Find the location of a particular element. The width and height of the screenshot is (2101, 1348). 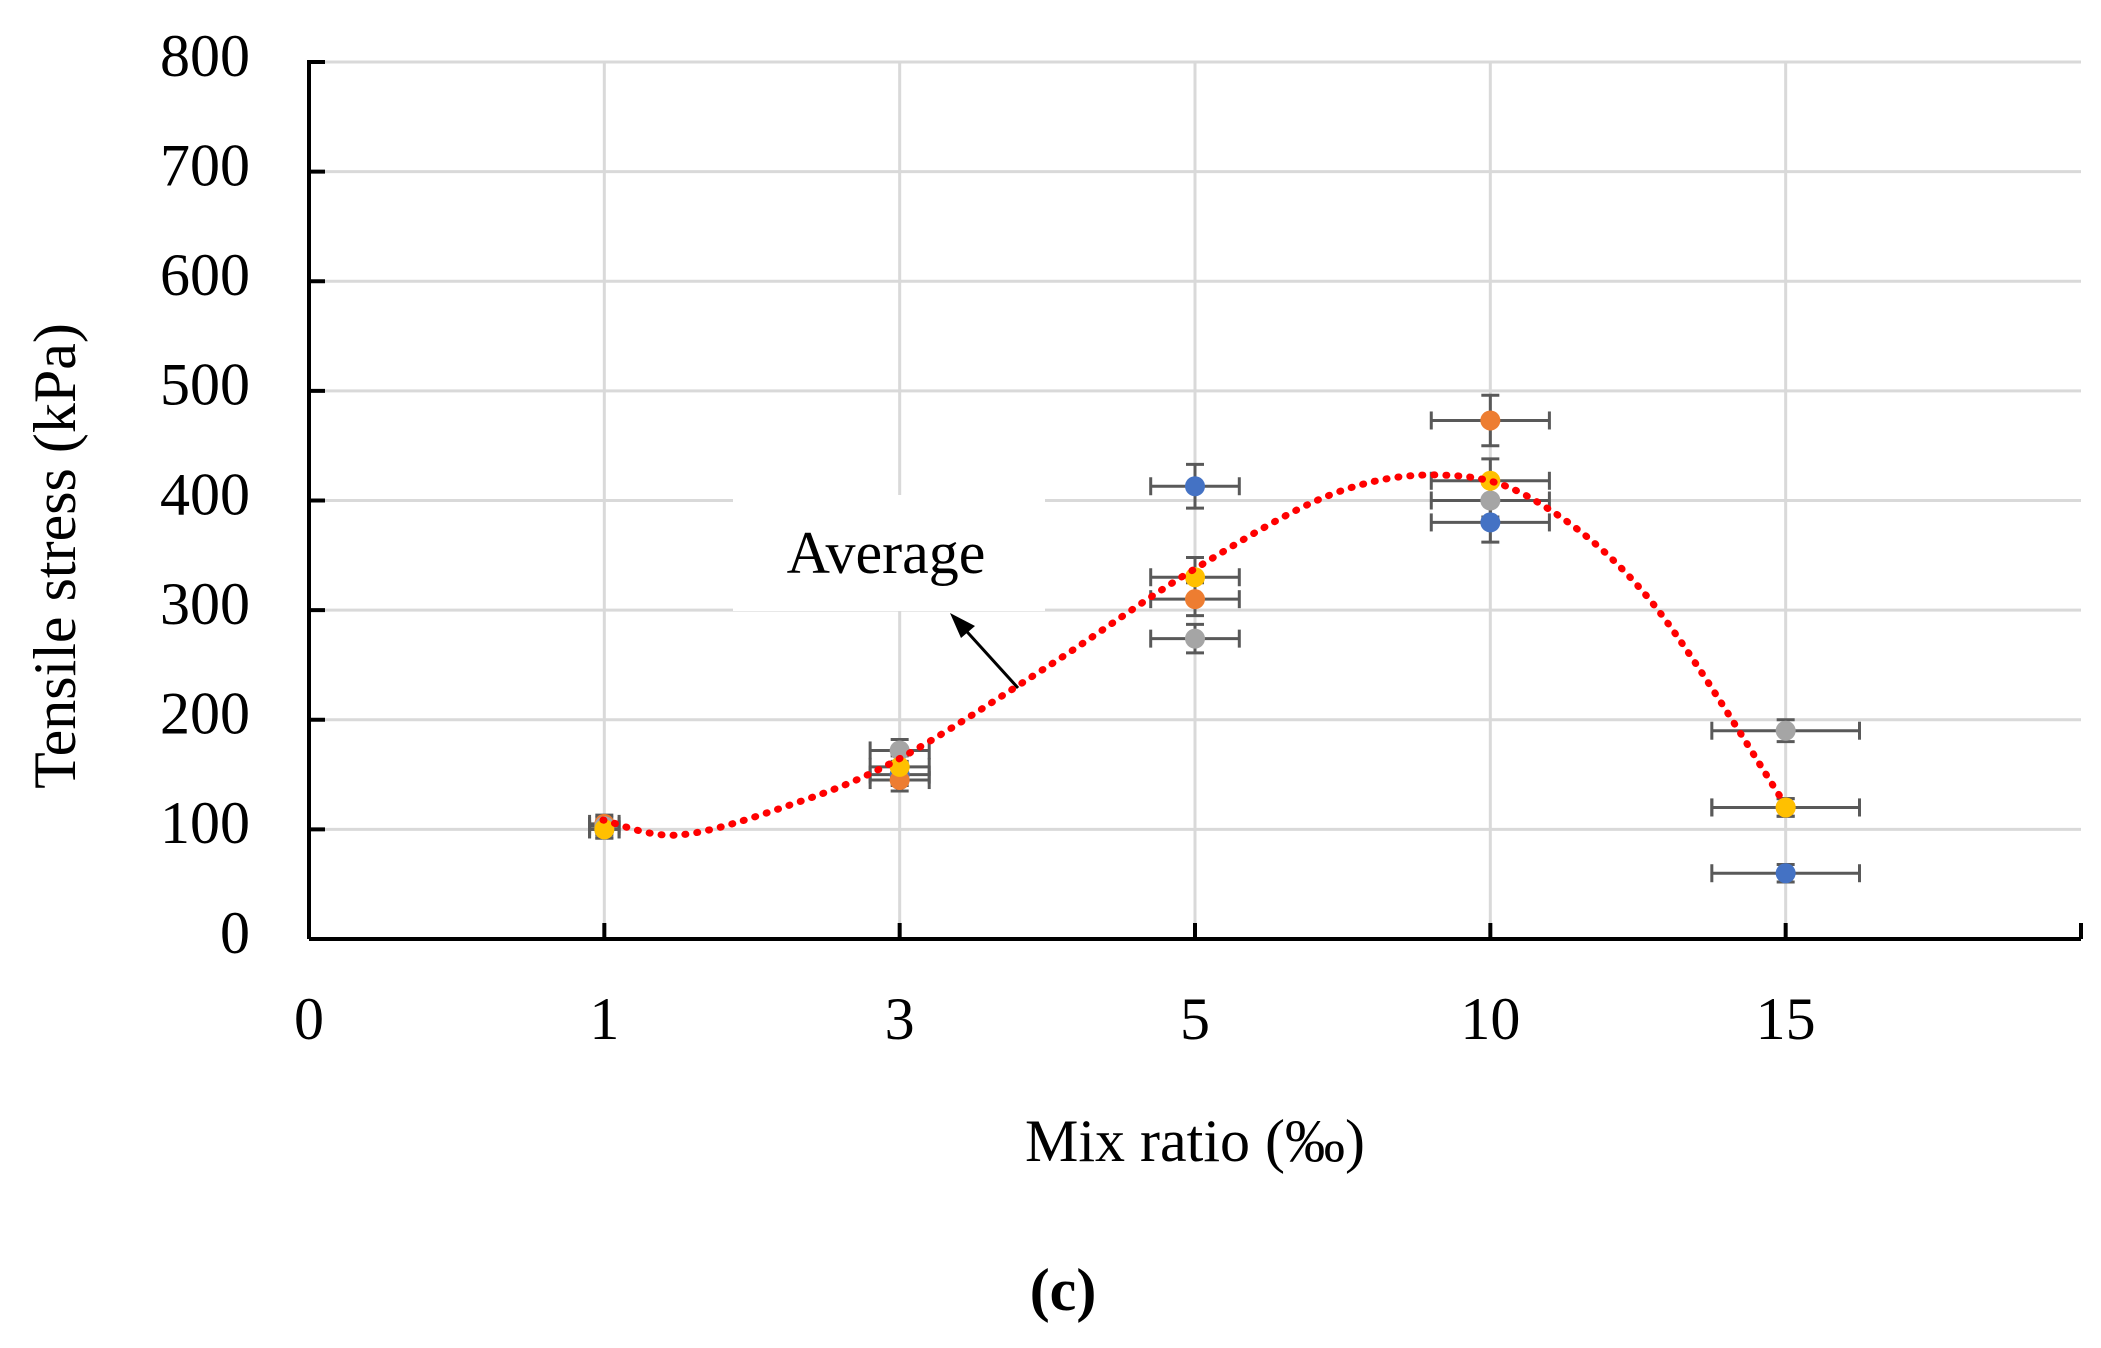

x-tick-label: 3 is located at coordinates (900, 1019).